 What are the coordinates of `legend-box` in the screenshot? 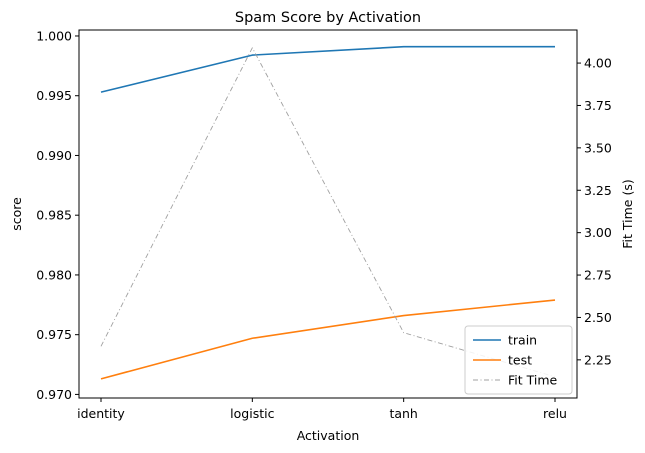 It's located at (518, 360).